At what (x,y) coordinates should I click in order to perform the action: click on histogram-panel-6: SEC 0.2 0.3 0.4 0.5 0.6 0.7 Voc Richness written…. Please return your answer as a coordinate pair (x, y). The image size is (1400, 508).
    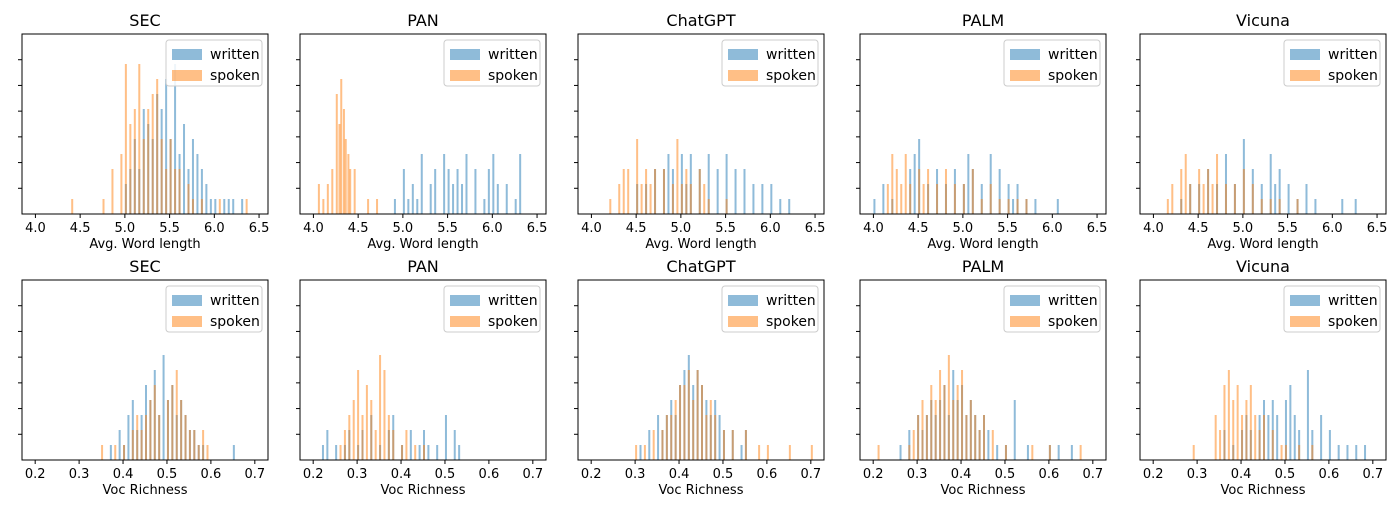
    Looking at the image, I should click on (143, 377).